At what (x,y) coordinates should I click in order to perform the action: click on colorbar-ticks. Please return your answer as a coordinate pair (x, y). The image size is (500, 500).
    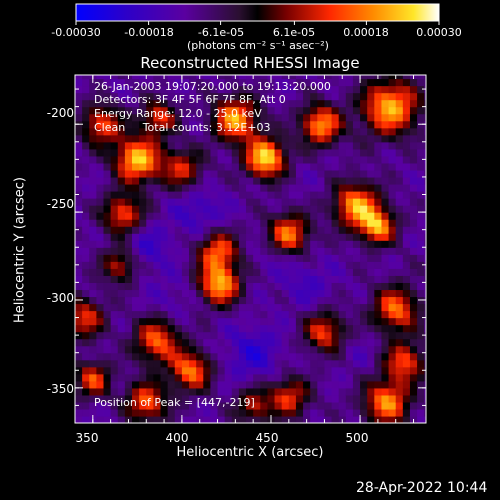
    Looking at the image, I should click on (257, 23).